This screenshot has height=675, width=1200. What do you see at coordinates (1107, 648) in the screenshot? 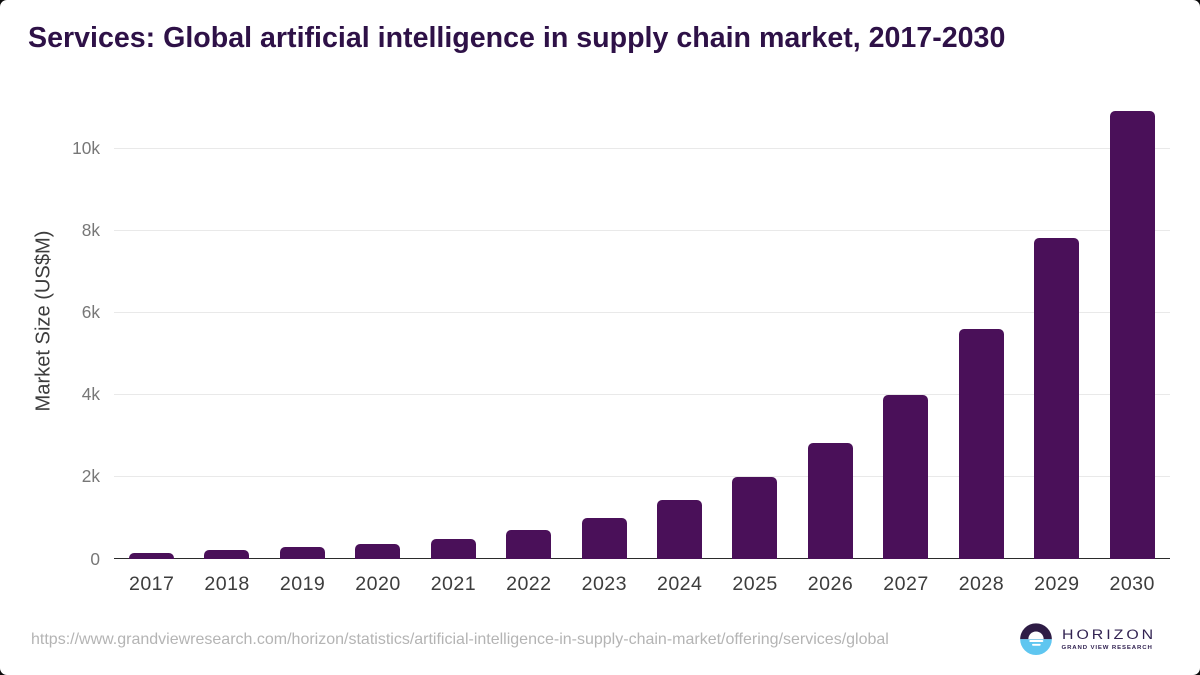
I see `svg-text: GRAND VIEW RESEARCH` at bounding box center [1107, 648].